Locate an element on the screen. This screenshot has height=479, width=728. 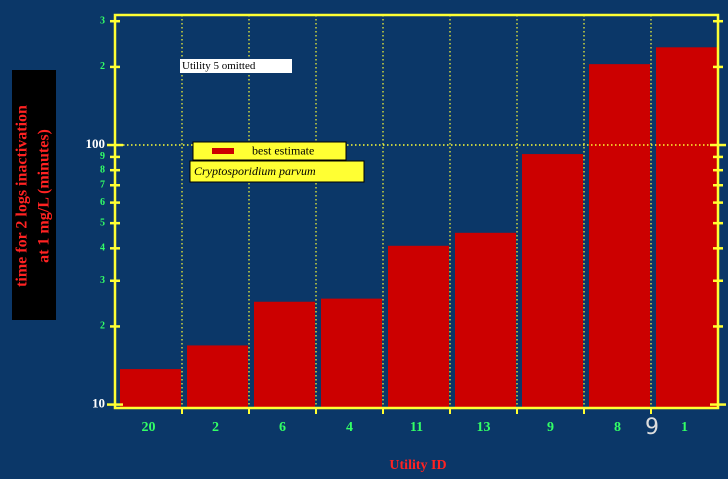
y-tick-label: 4 is located at coordinates (102, 248).